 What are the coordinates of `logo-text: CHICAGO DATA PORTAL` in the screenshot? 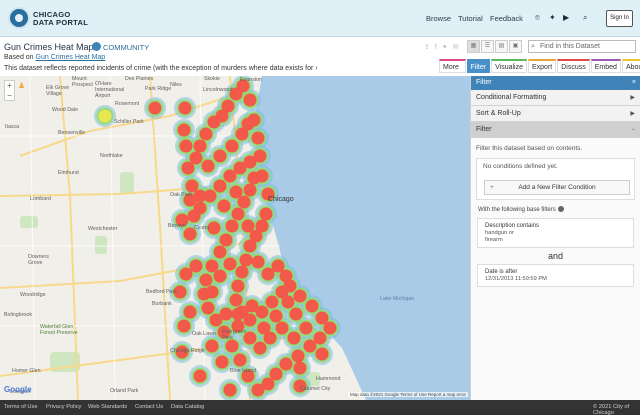 It's located at (60, 19).